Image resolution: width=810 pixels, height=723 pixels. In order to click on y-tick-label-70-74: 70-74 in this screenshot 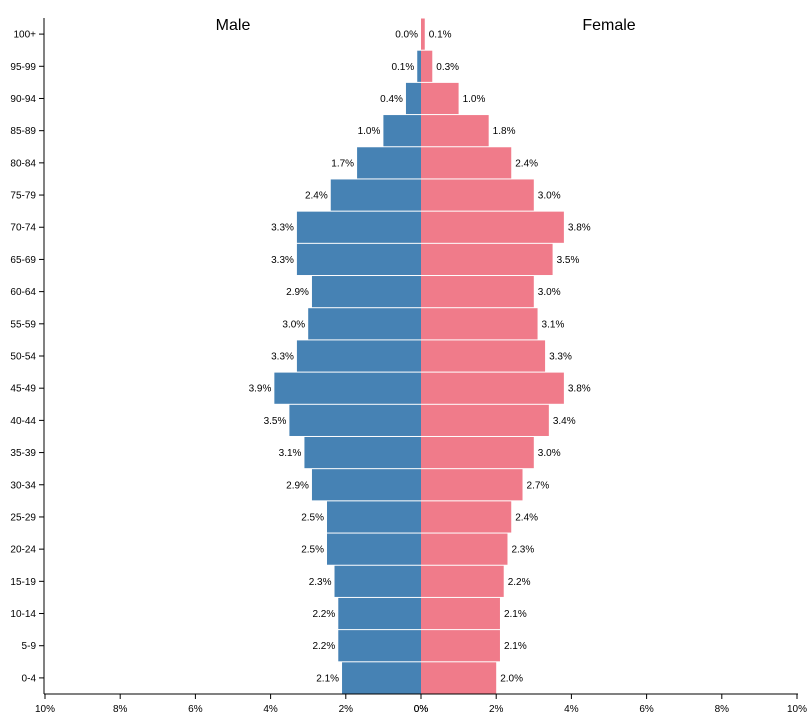, I will do `click(23, 228)`.